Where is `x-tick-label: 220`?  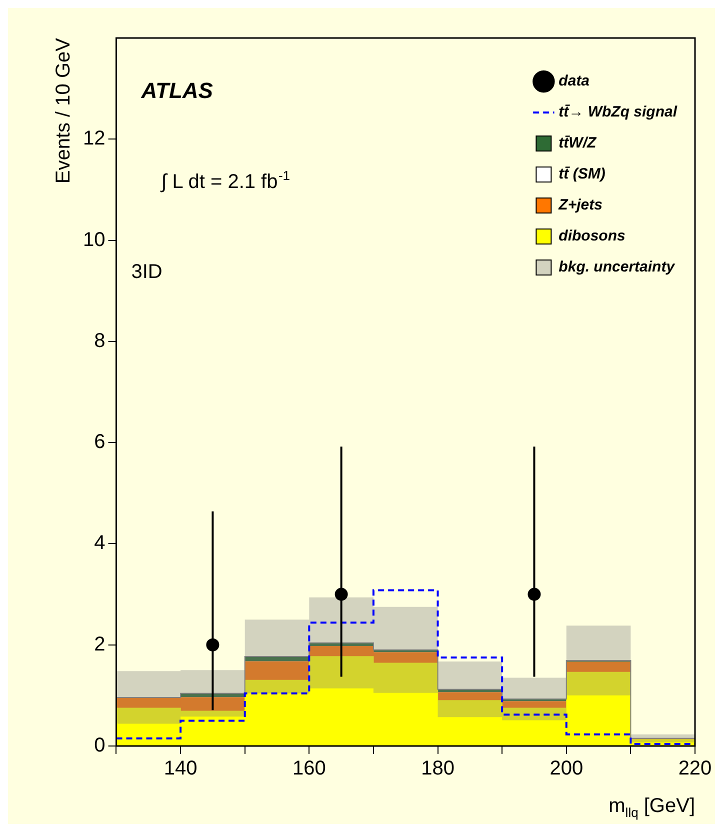
x-tick-label: 220 is located at coordinates (695, 769).